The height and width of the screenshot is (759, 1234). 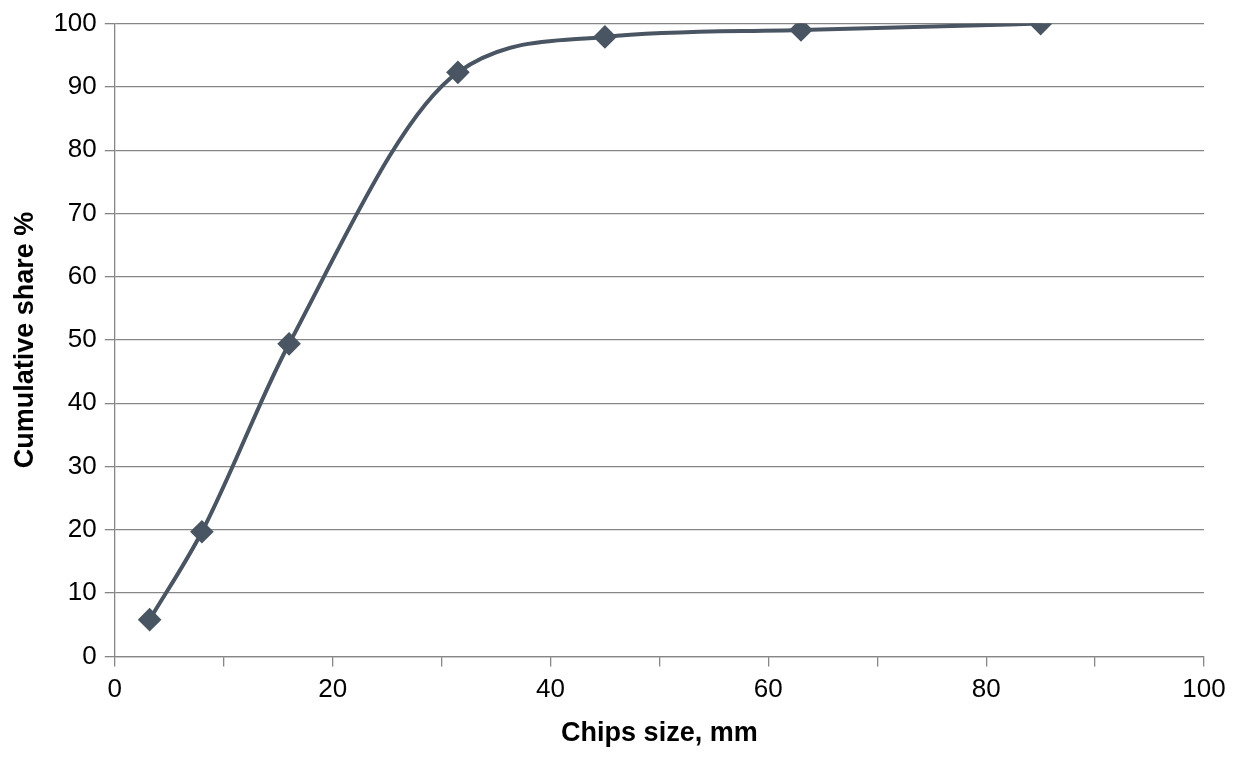 I want to click on y-axis-title: Cumulative share %, so click(x=23, y=340).